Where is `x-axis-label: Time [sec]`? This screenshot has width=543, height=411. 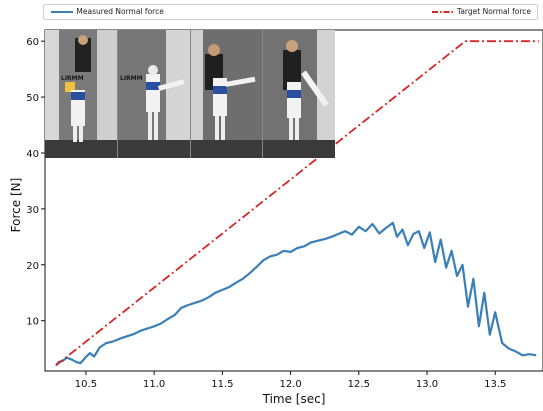
x-axis-label: Time [sec] is located at coordinates (294, 399).